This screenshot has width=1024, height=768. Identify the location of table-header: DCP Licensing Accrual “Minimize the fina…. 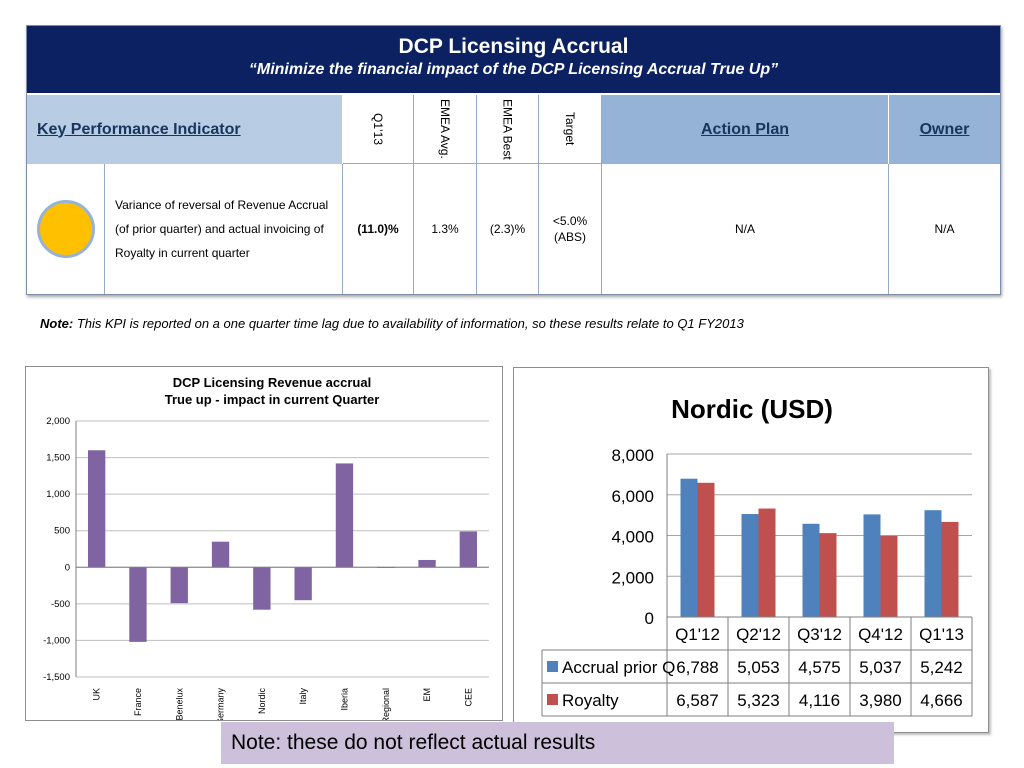
(513, 60).